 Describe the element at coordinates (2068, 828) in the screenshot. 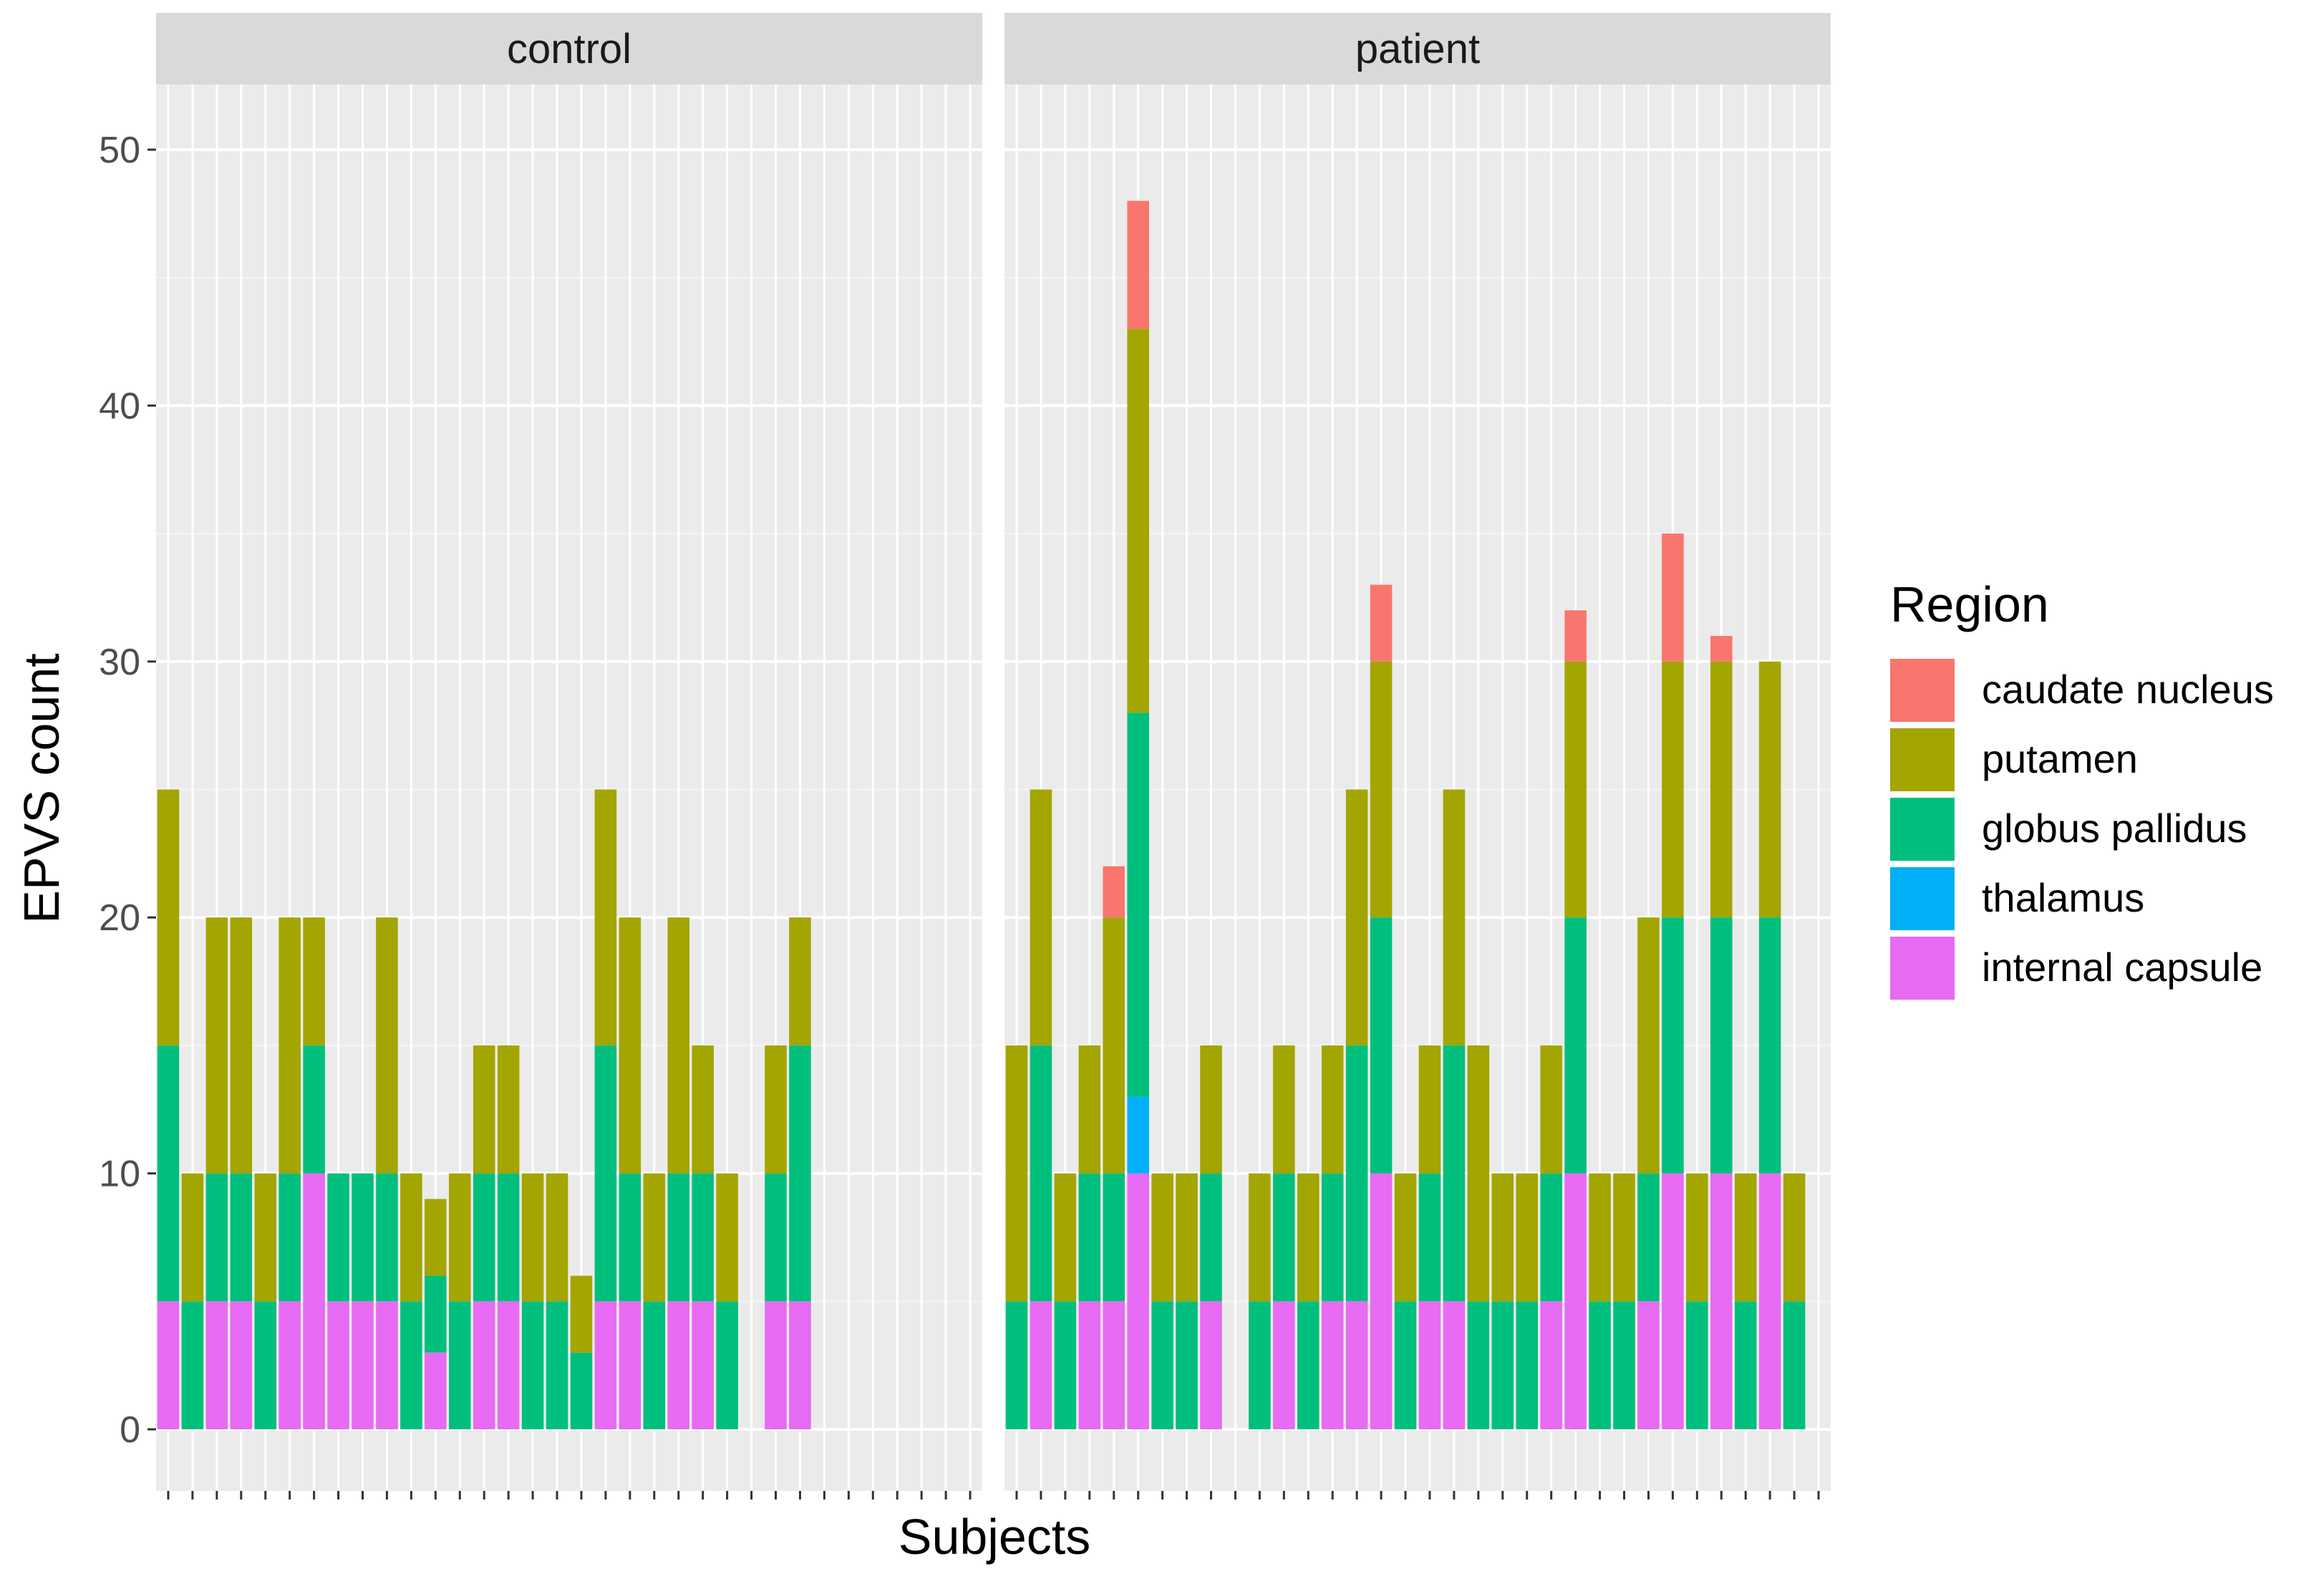

I see `legend-item-globus-pallidus: globus pallidus` at that location.